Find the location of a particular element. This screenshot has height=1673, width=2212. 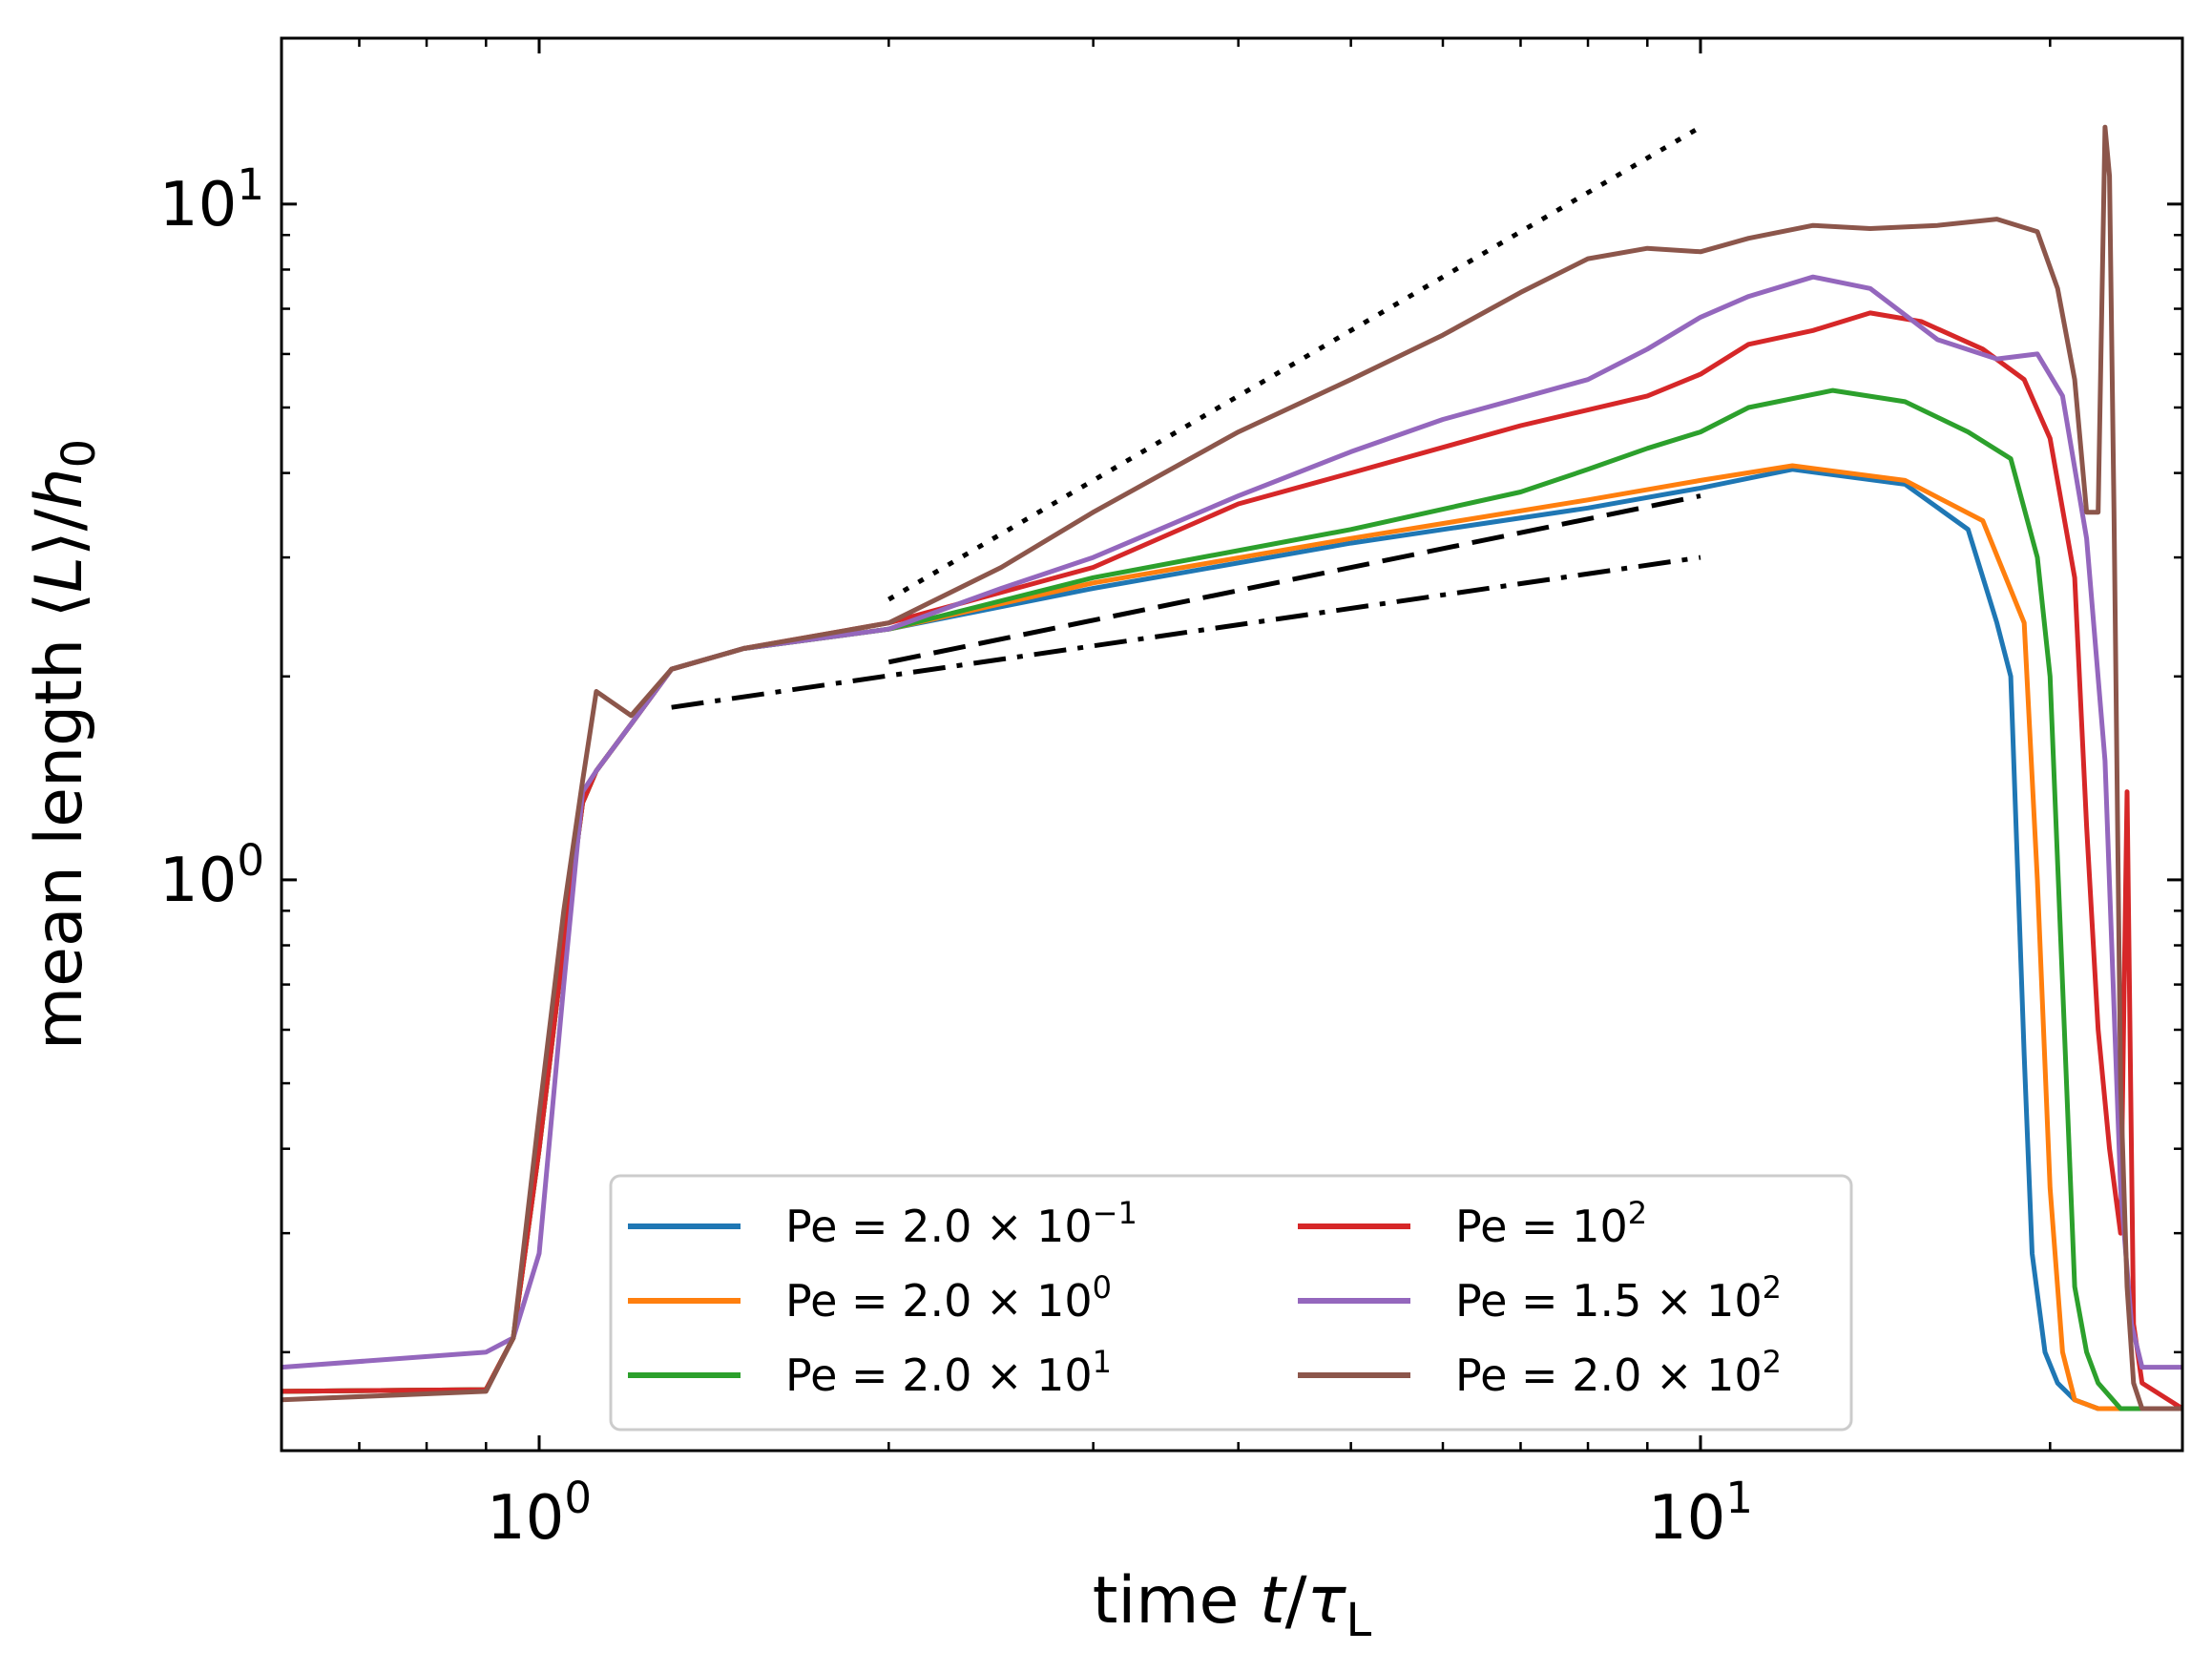

legend-label: Pe = 2.0 × 10−1 is located at coordinates (961, 1223).